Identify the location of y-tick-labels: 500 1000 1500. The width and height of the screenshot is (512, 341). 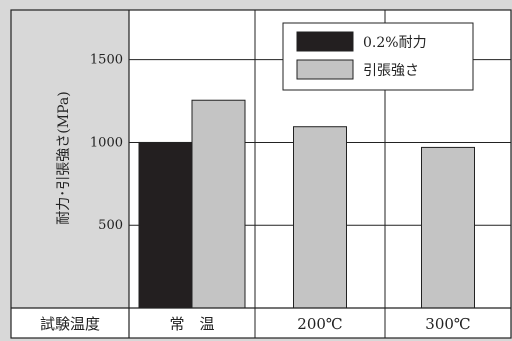
(106, 143).